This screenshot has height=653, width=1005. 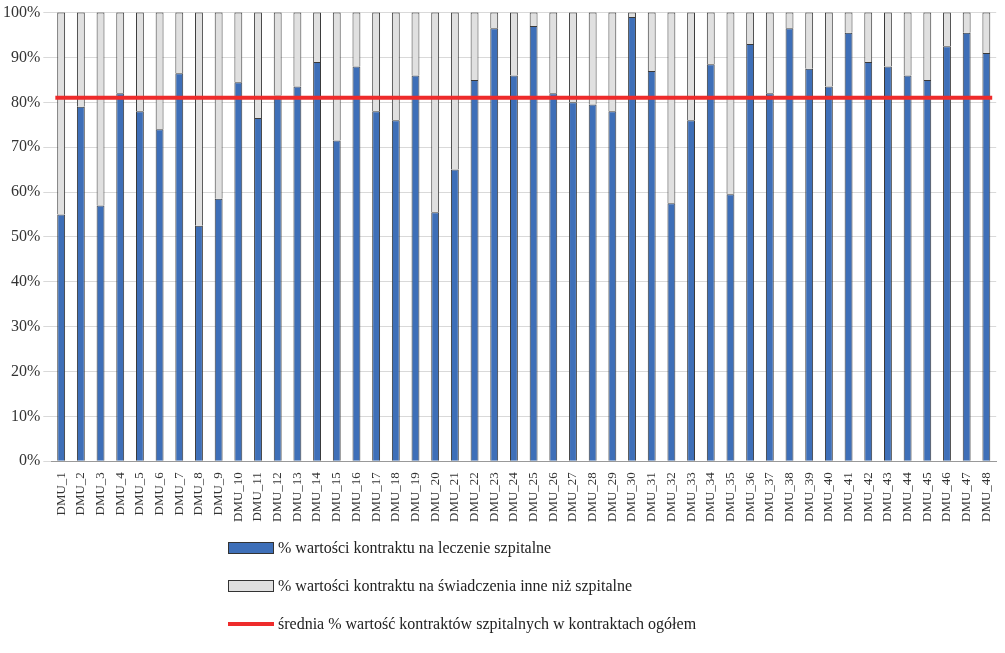 I want to click on legend-label: średnia % wartość kontraktów szpitalnych w kontraktach ogółem, so click(x=487, y=624).